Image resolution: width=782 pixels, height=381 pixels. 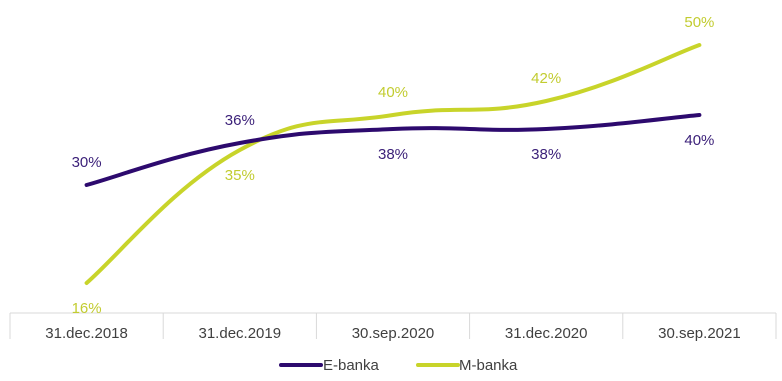 What do you see at coordinates (240, 120) in the screenshot?
I see `data-label-e-banka: 36%` at bounding box center [240, 120].